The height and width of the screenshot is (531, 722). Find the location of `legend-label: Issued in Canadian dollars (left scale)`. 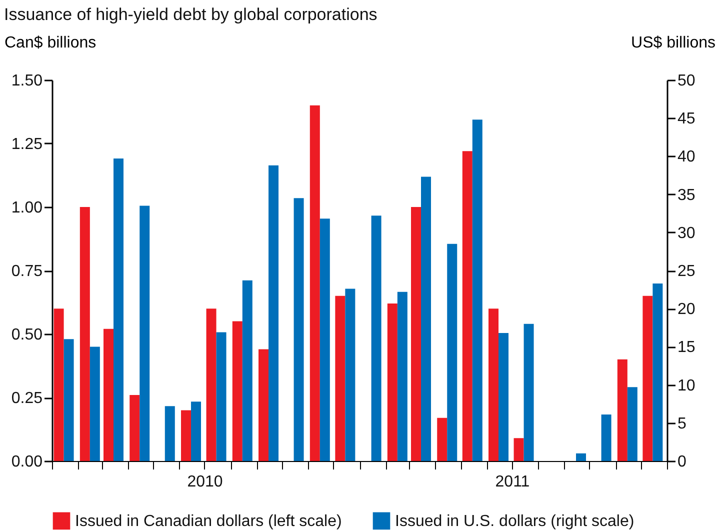

legend-label: Issued in Canadian dollars (left scale) is located at coordinates (208, 521).